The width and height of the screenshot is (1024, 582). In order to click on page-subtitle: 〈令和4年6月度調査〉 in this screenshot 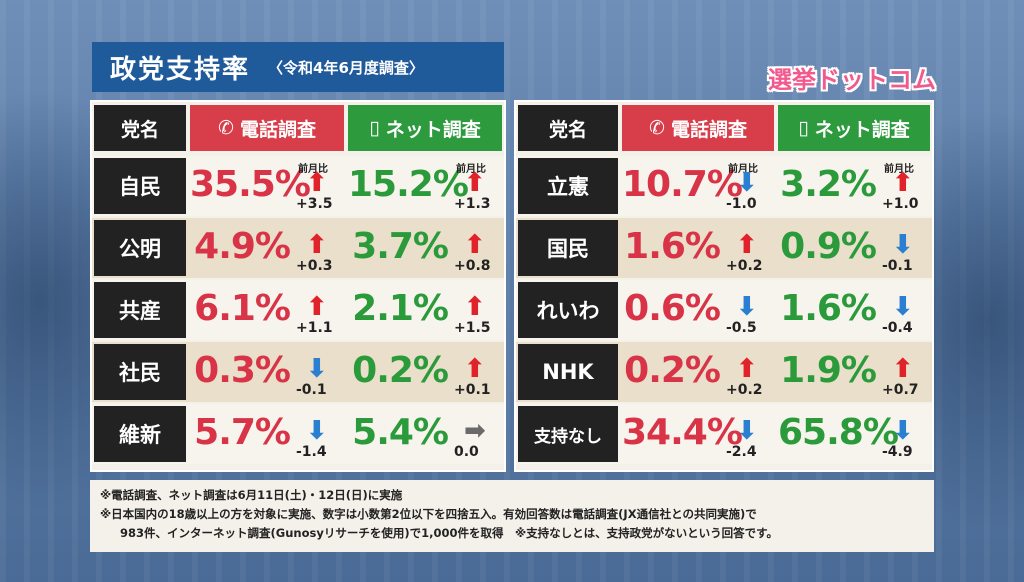, I will do `click(346, 67)`.